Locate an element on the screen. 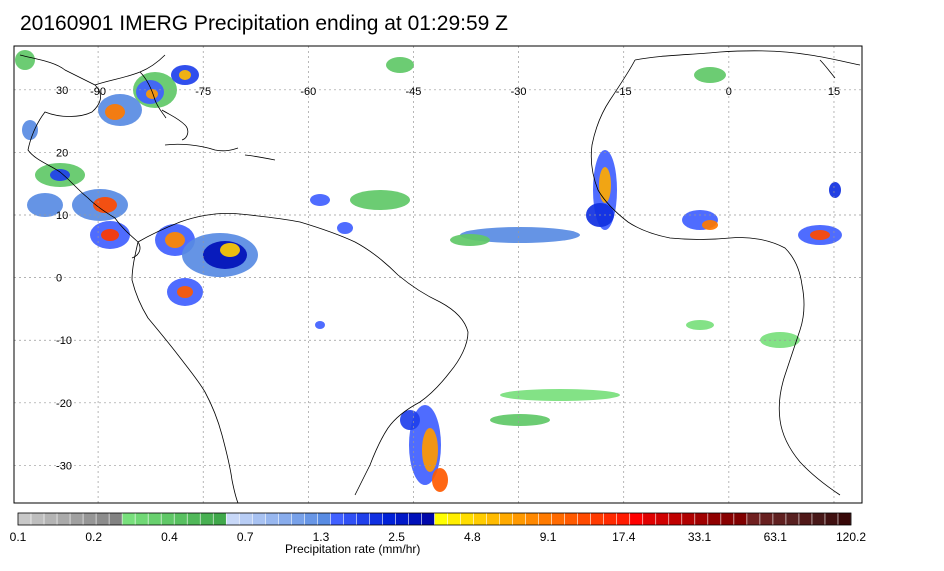  colorbar-tick-label: 63.1 is located at coordinates (776, 537).